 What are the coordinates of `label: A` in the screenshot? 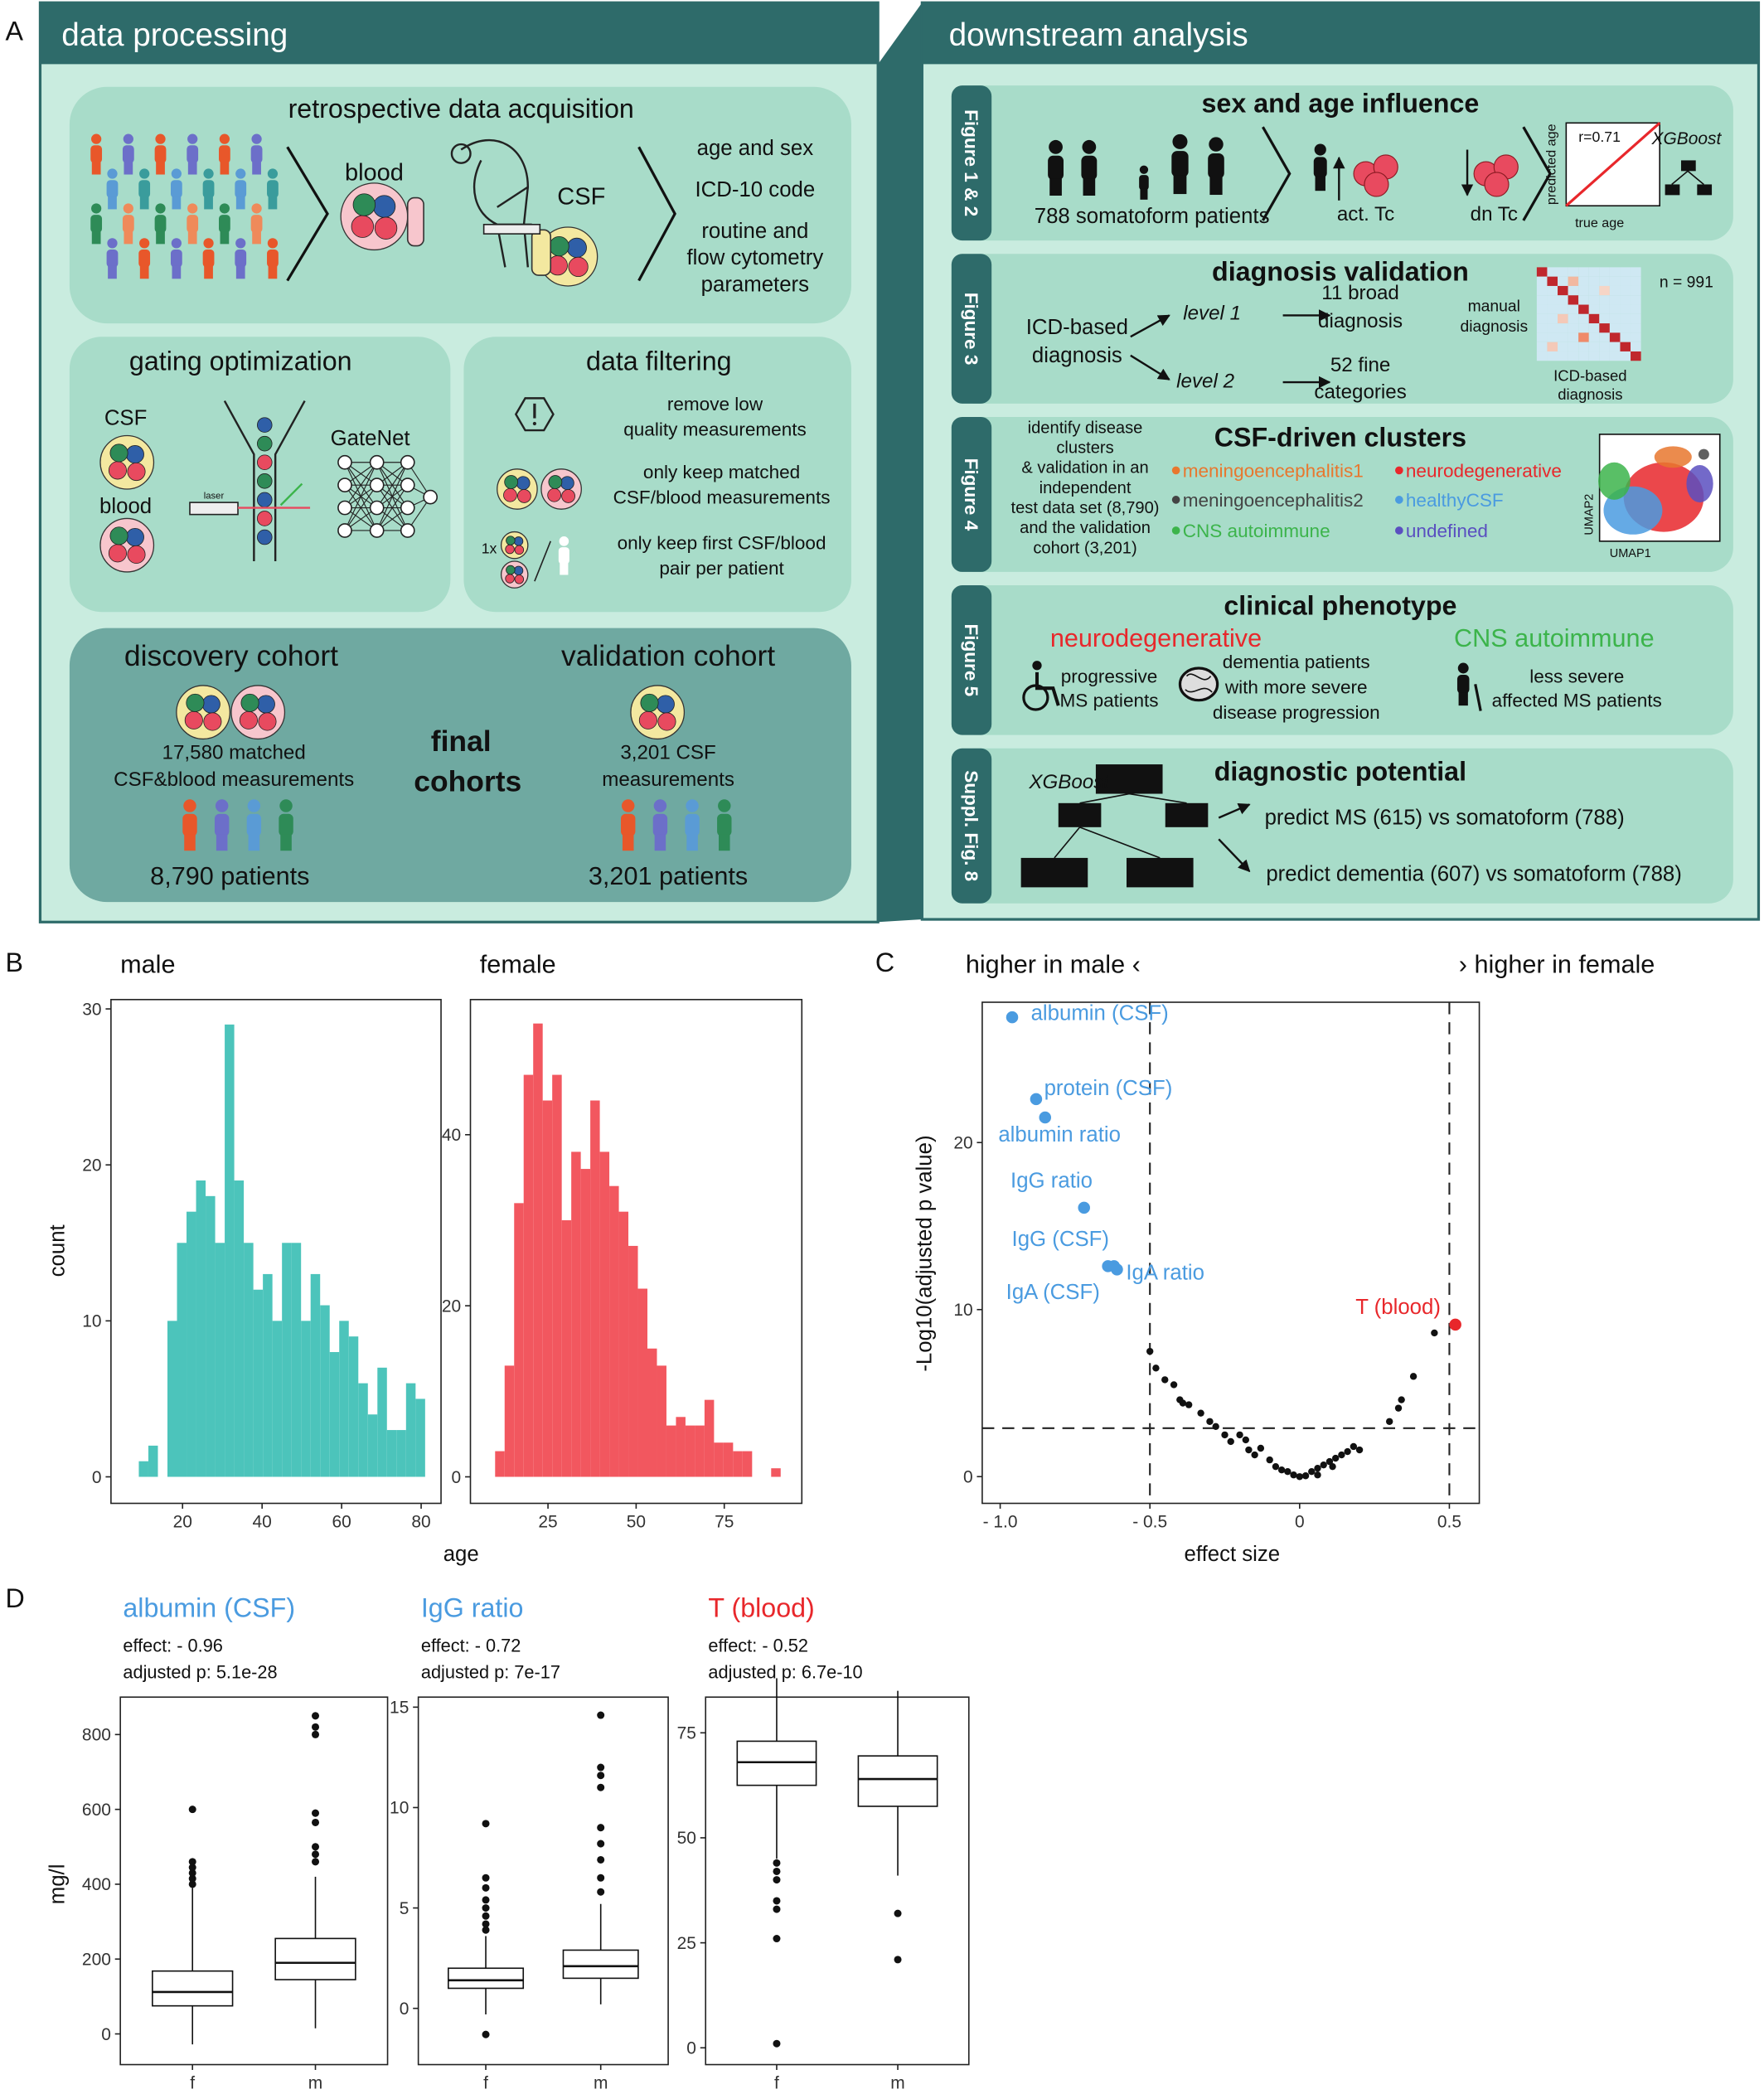 It's located at (15, 31).